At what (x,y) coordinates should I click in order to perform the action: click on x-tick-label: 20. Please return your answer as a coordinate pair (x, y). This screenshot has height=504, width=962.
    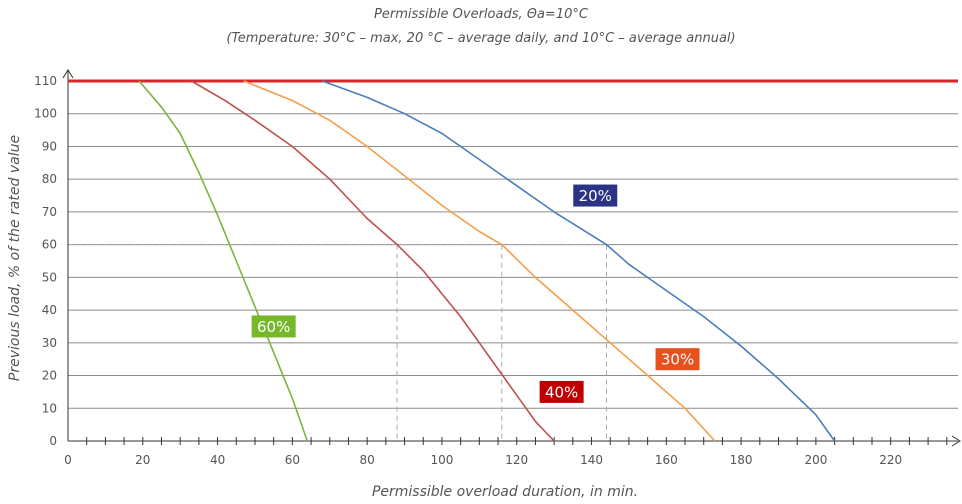
    Looking at the image, I should click on (142, 460).